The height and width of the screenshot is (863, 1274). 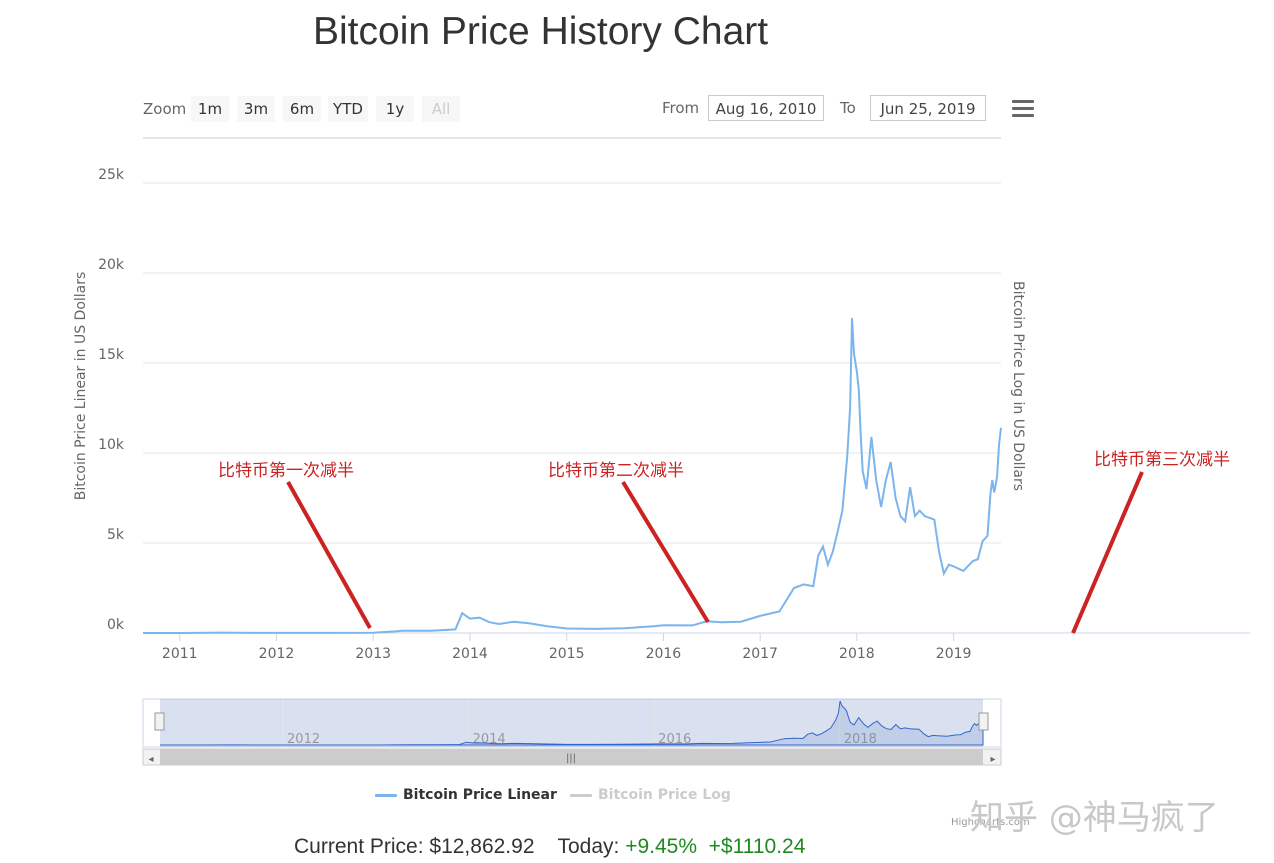 What do you see at coordinates (581, 795) in the screenshot?
I see `legend-log-swatch` at bounding box center [581, 795].